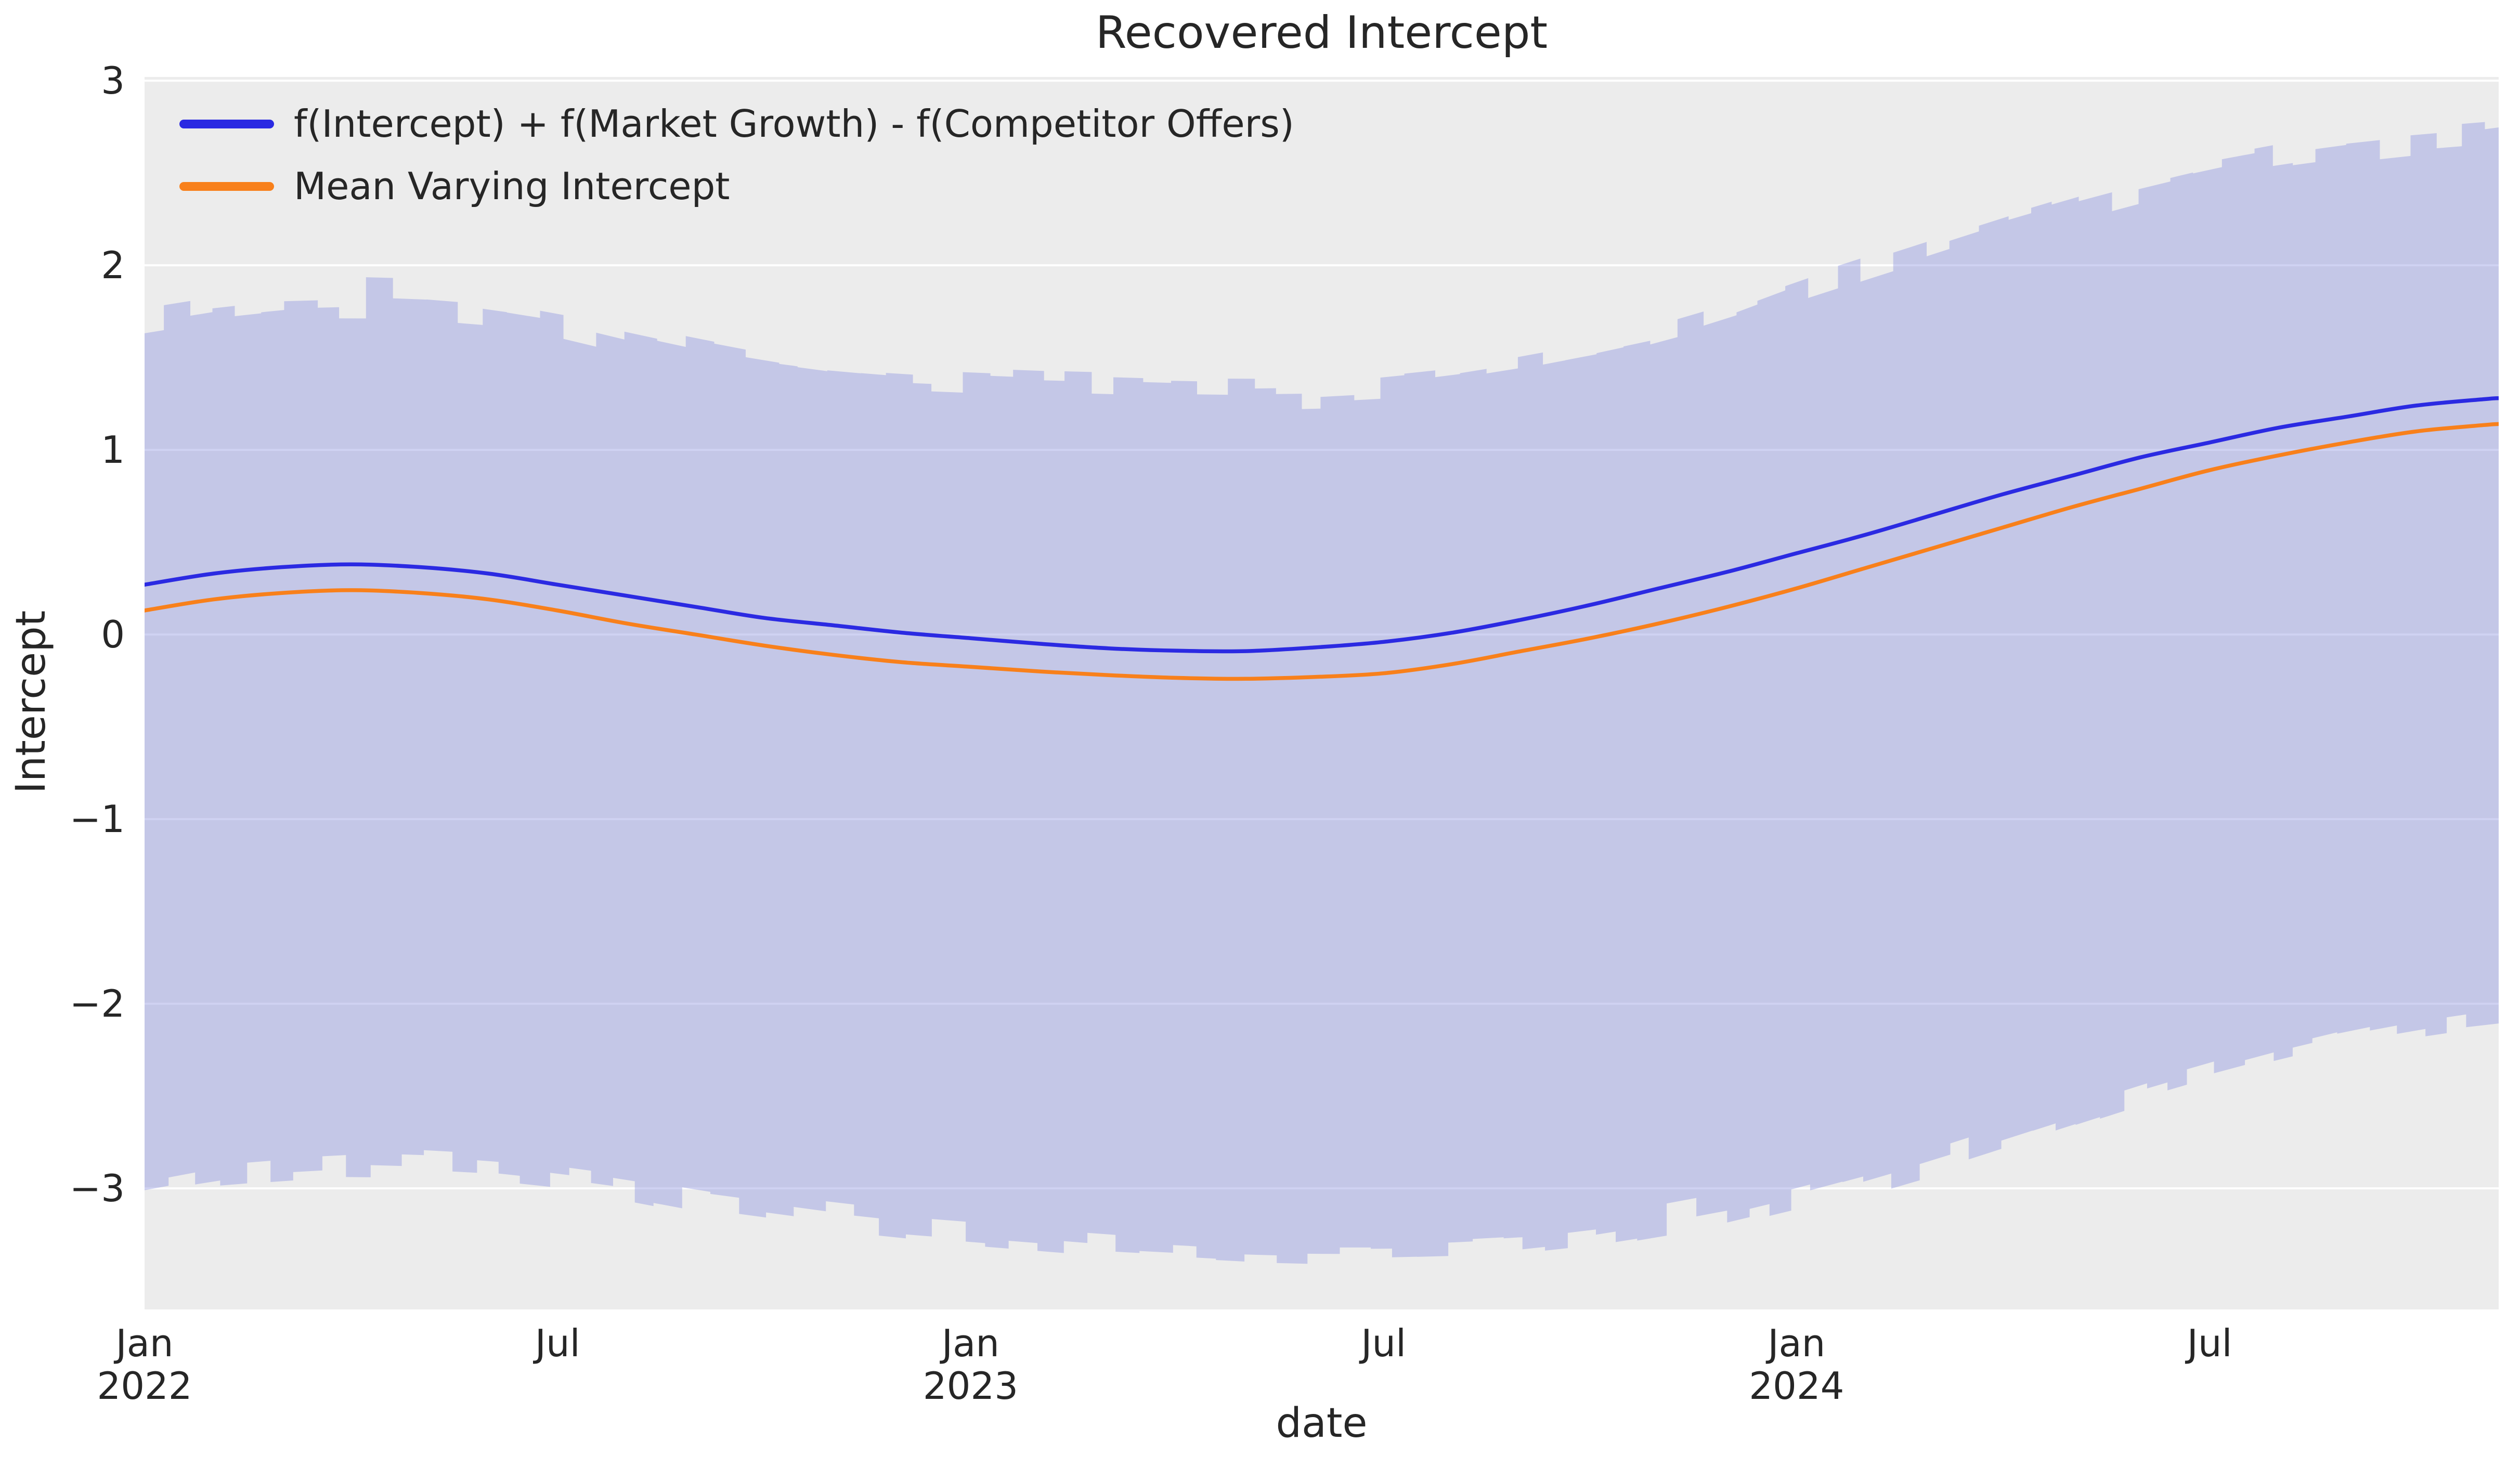 Image resolution: width=2520 pixels, height=1480 pixels. Describe the element at coordinates (1321, 33) in the screenshot. I see `plot-title: Recovered Intercept` at that location.